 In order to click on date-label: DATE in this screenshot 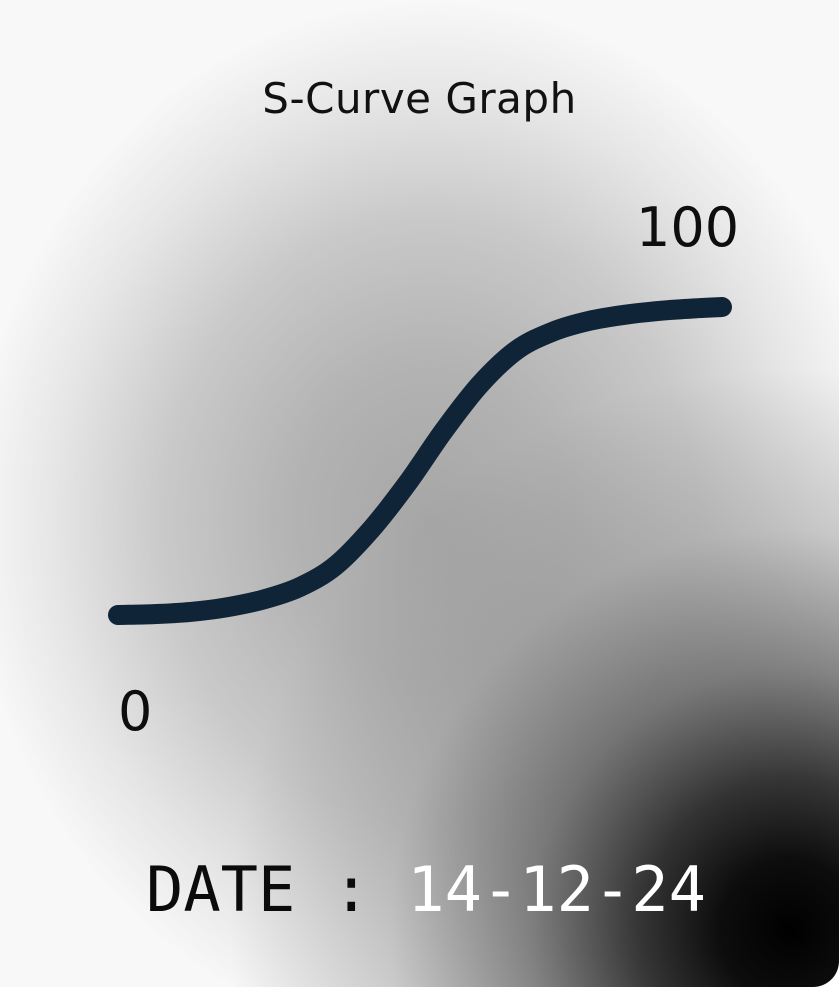, I will do `click(221, 889)`.